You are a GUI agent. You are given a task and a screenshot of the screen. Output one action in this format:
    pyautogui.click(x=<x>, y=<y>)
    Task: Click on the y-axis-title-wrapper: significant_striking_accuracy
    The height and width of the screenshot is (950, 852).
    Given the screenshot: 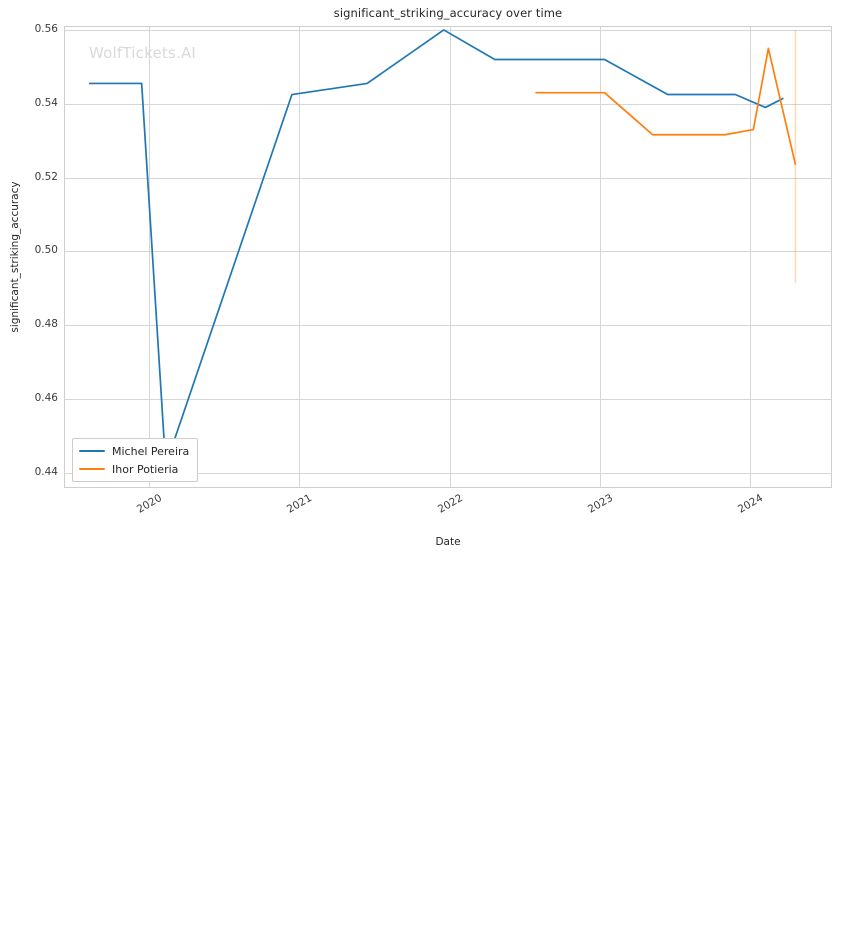 What is the action you would take?
    pyautogui.click(x=18, y=565)
    